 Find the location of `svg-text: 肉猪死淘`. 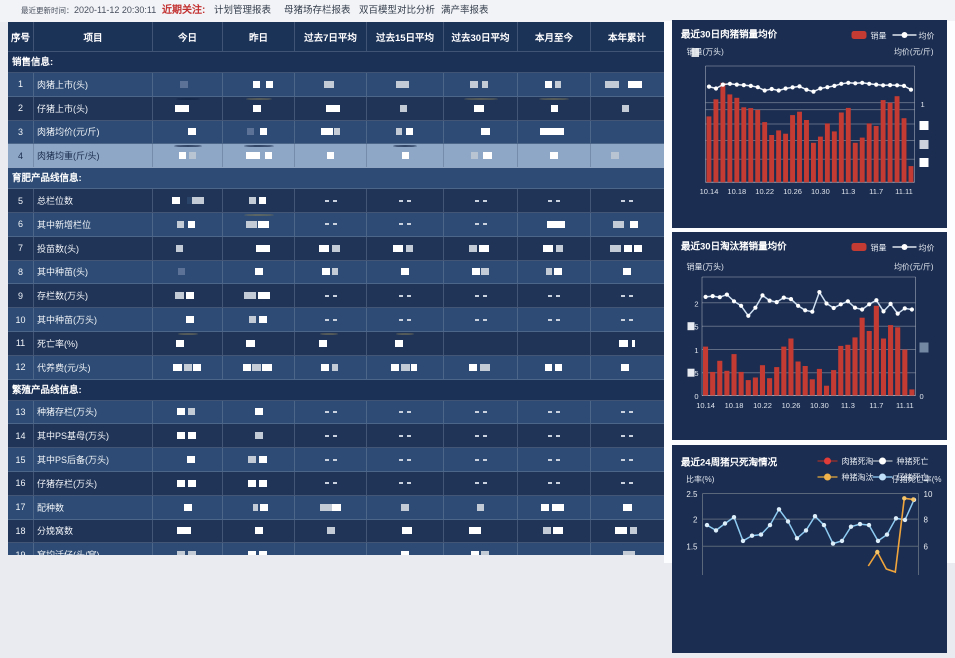

svg-text: 肉猪死淘 is located at coordinates (857, 461).